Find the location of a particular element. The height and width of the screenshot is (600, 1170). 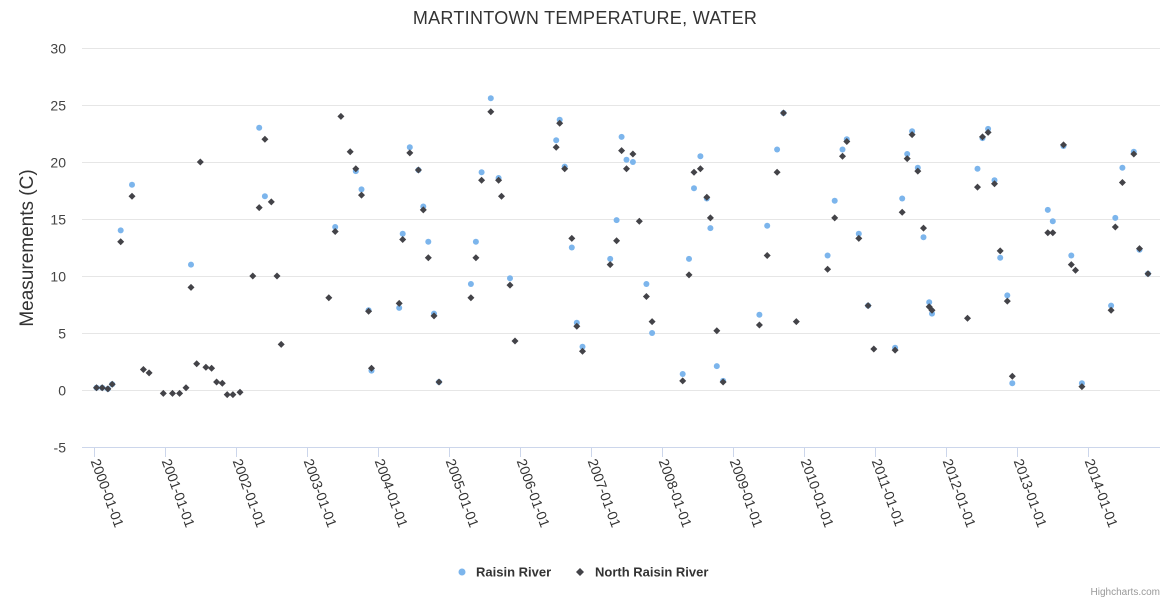

legend-label-raisin-river: Raisin River is located at coordinates (513, 572).